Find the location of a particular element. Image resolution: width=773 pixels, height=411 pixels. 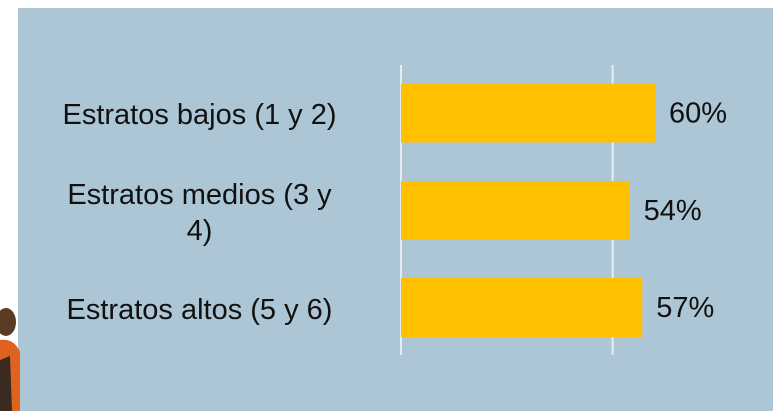

category-label: Estratos medios (3 y 4) is located at coordinates (199, 212).